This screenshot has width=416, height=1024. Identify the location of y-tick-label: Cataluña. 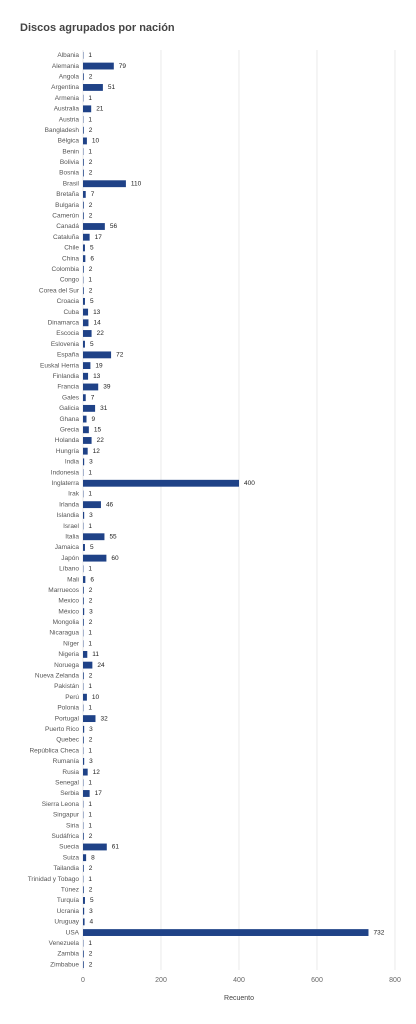
(66, 237).